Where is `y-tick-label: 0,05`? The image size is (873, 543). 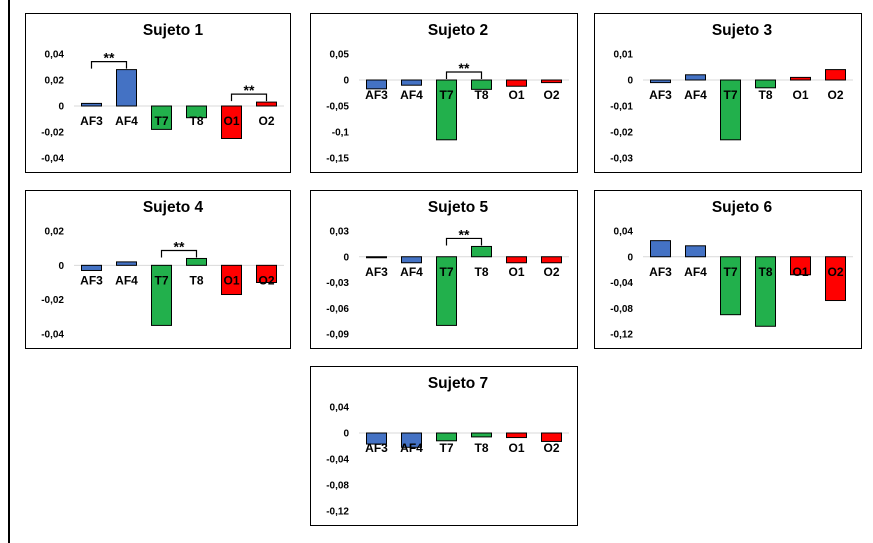 y-tick-label: 0,05 is located at coordinates (340, 55).